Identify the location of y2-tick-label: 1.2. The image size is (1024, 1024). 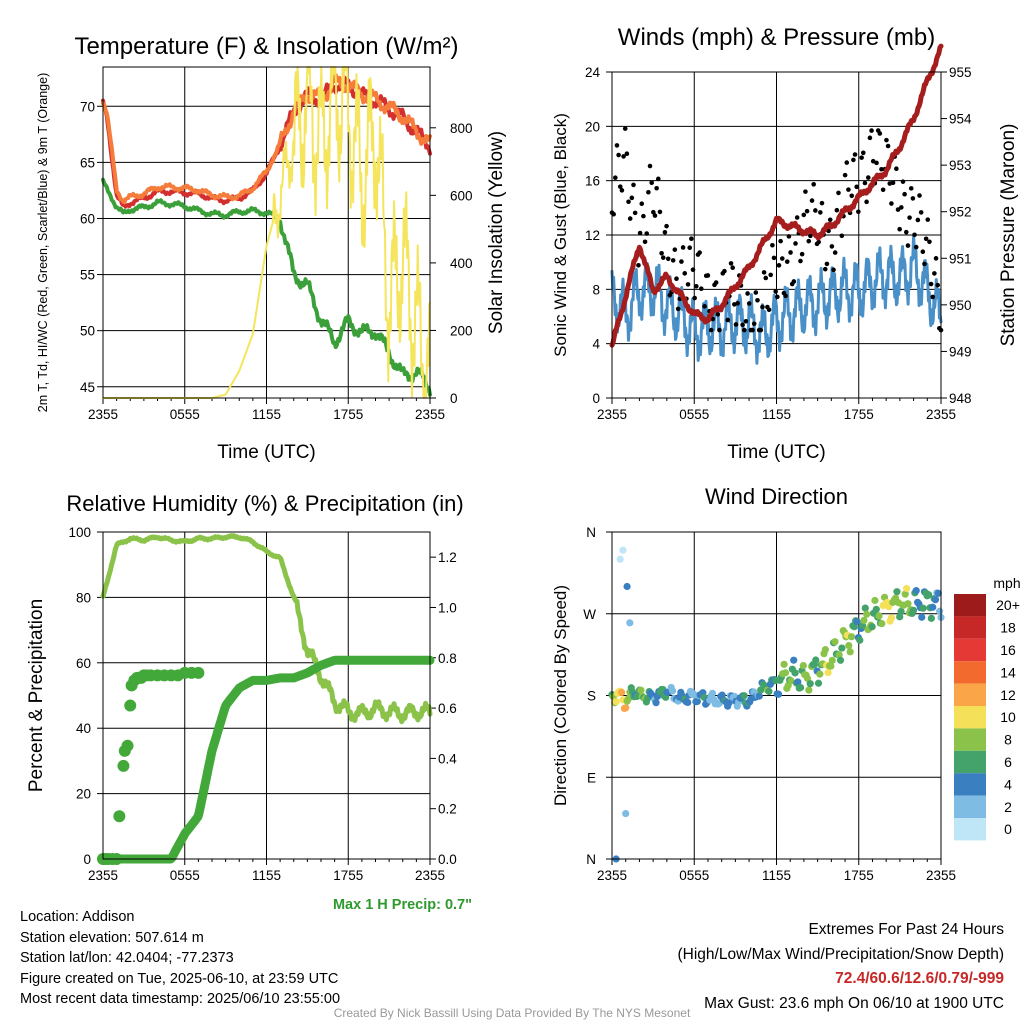
(447, 557).